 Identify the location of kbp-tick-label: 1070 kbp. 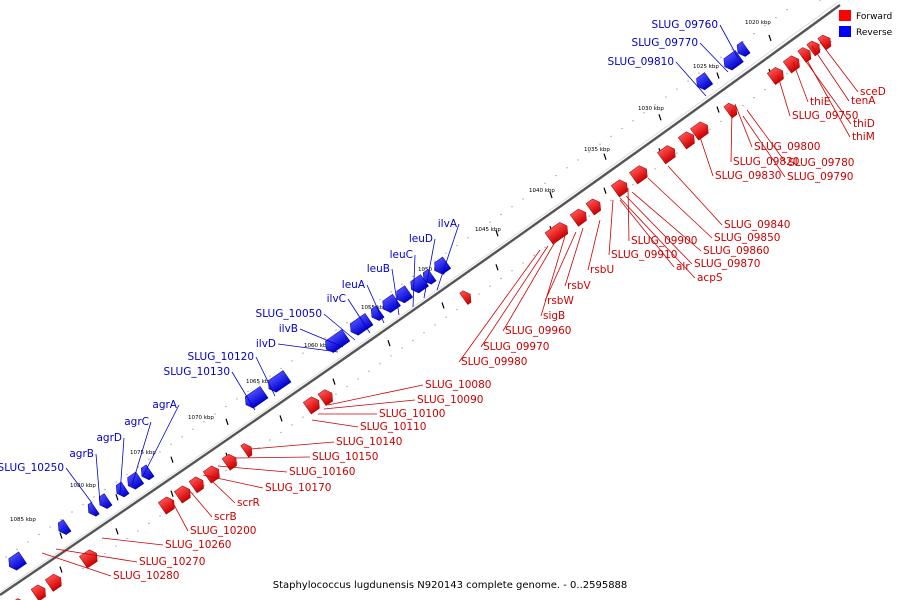
(201, 418).